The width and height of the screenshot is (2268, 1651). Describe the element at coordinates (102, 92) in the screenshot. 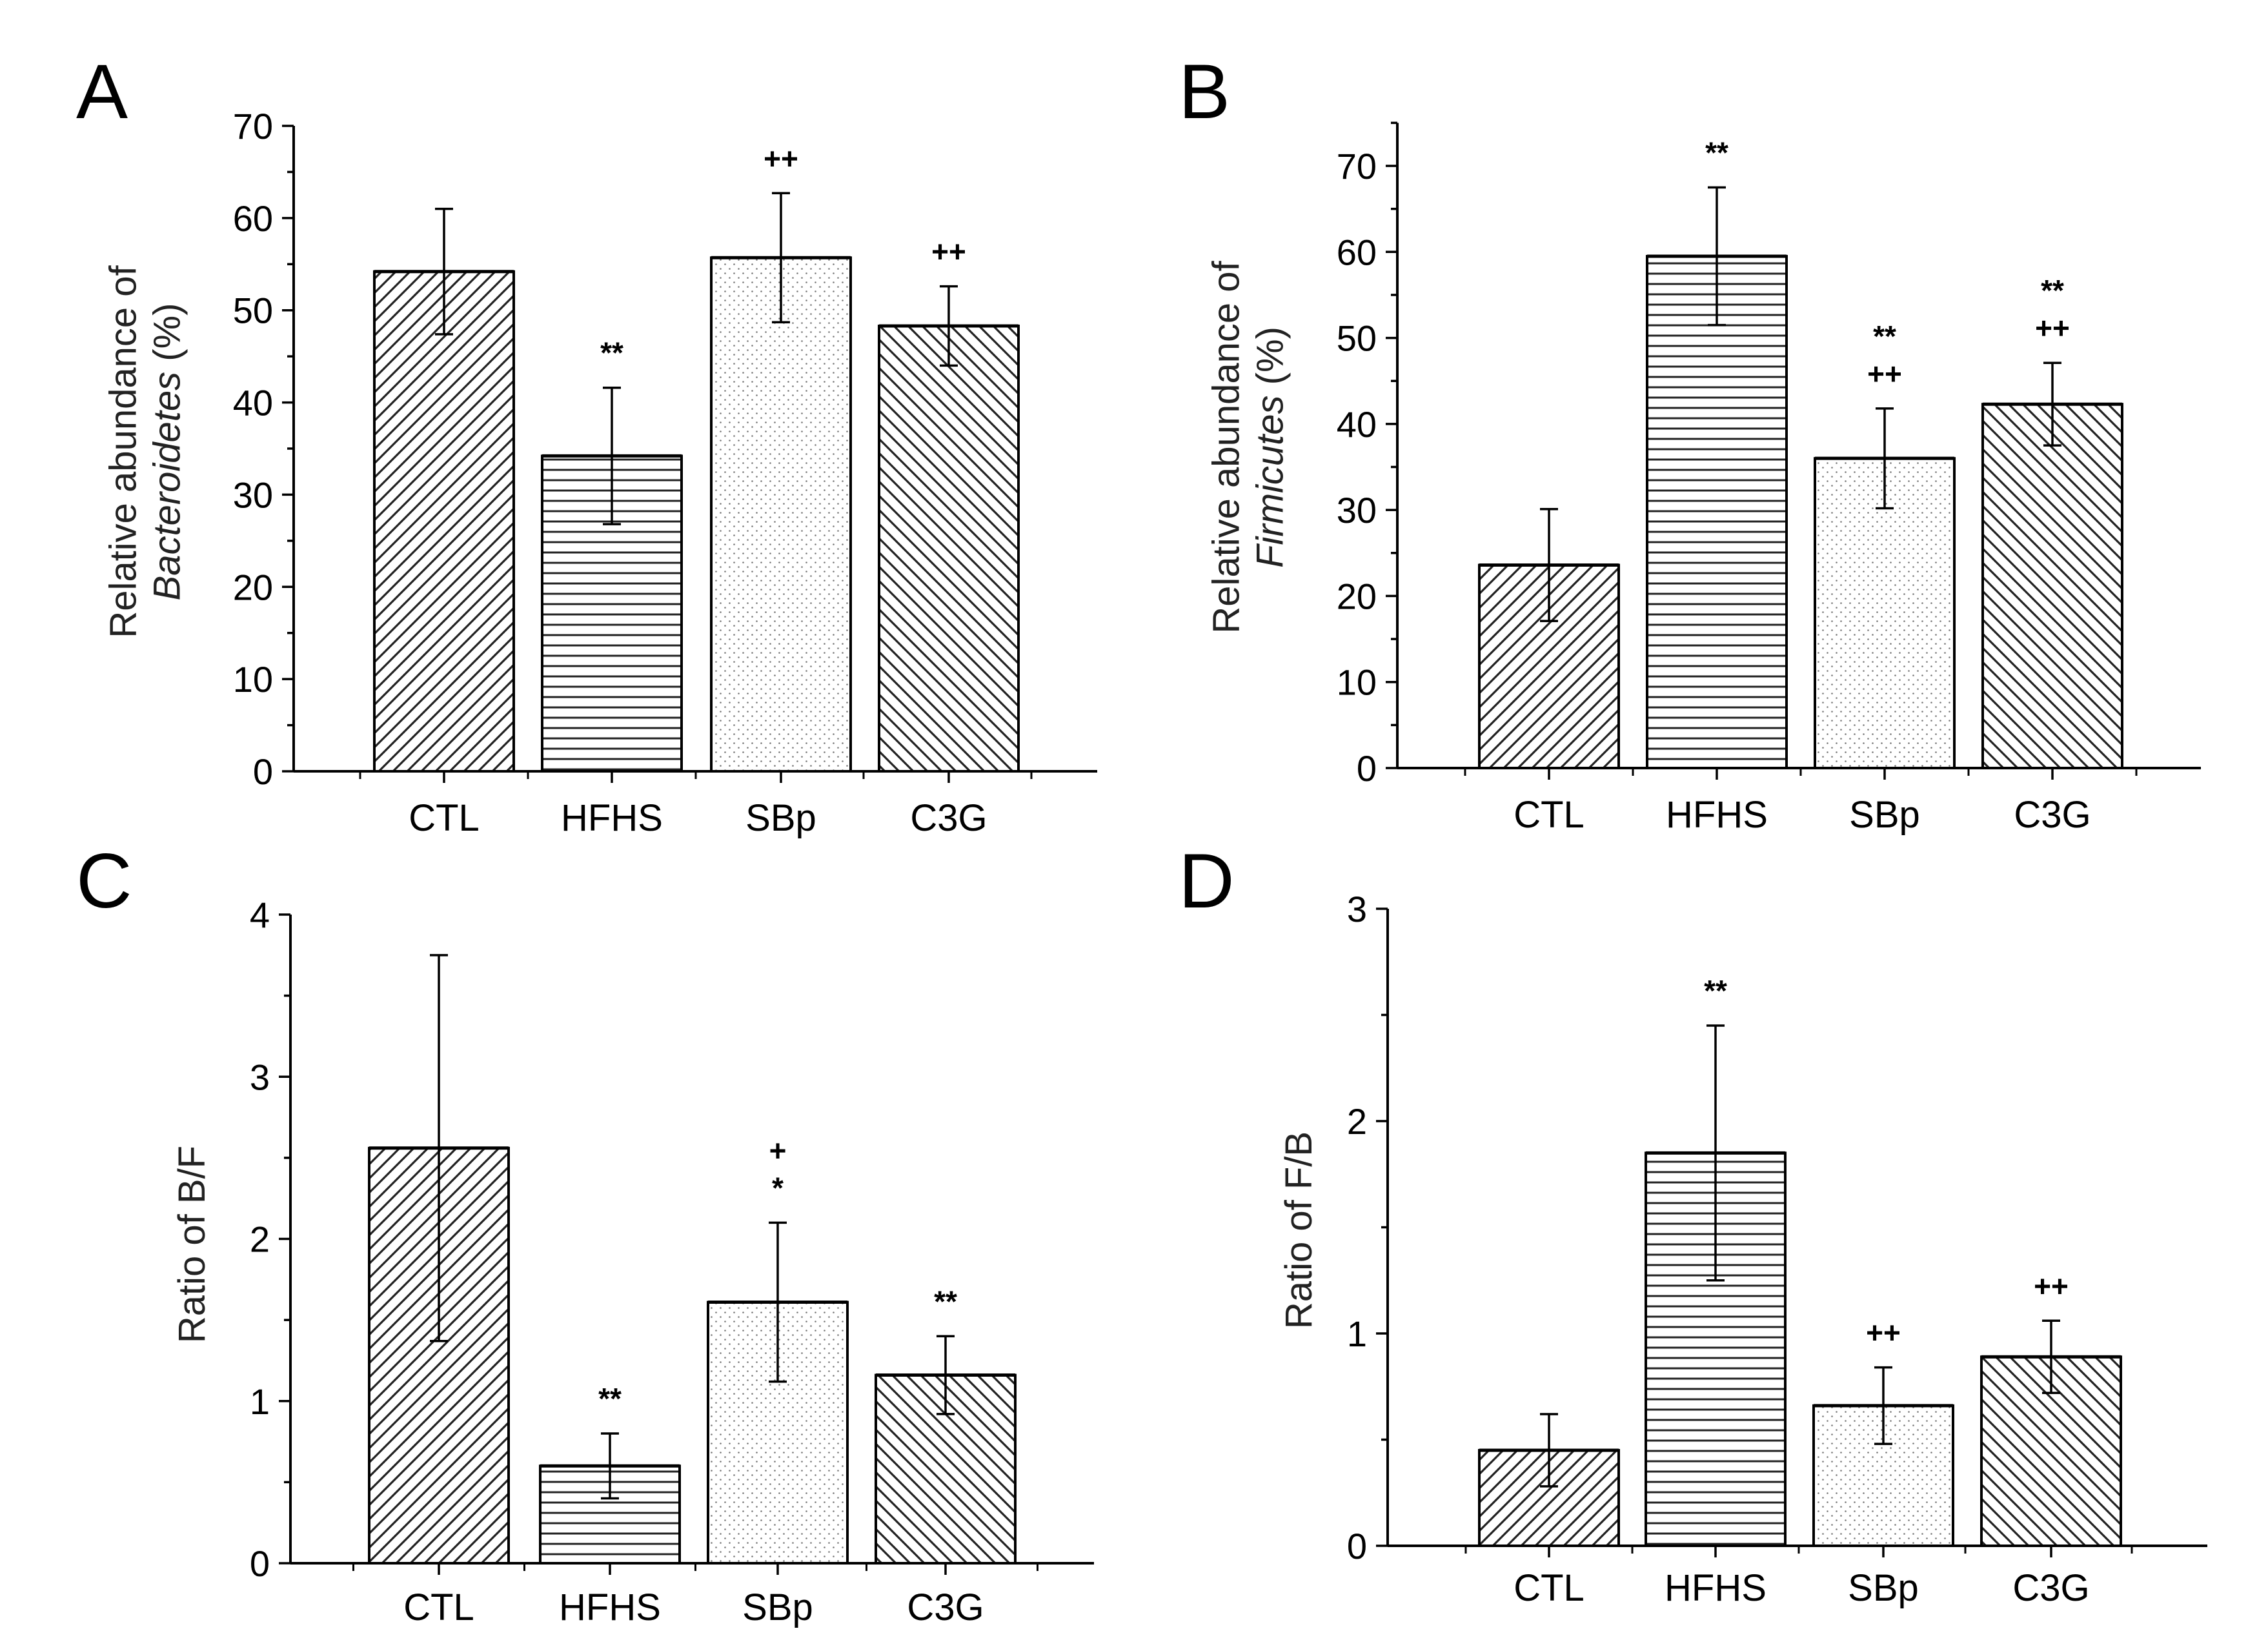

I see `panel-letter-a: A` at that location.